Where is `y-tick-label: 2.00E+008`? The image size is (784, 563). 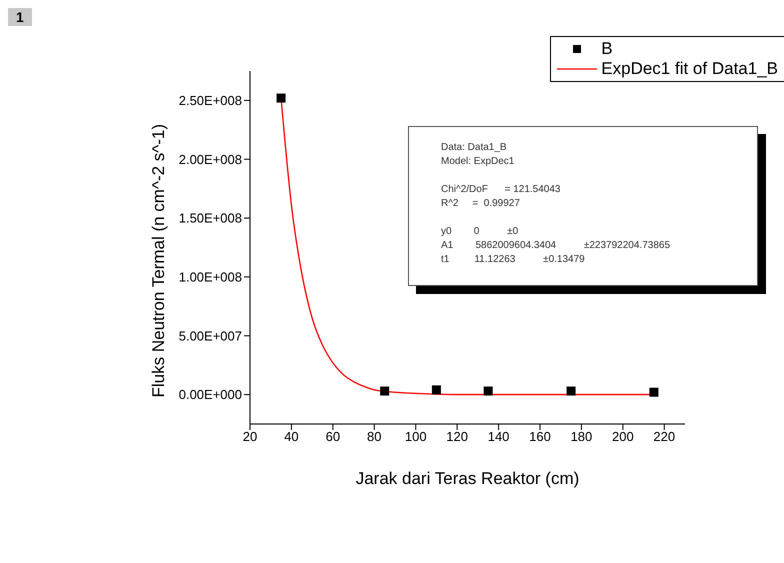
y-tick-label: 2.00E+008 is located at coordinates (210, 159).